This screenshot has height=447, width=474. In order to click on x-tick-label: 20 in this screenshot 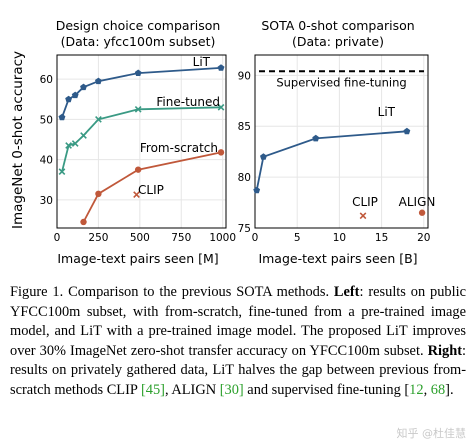, I will do `click(423, 238)`.